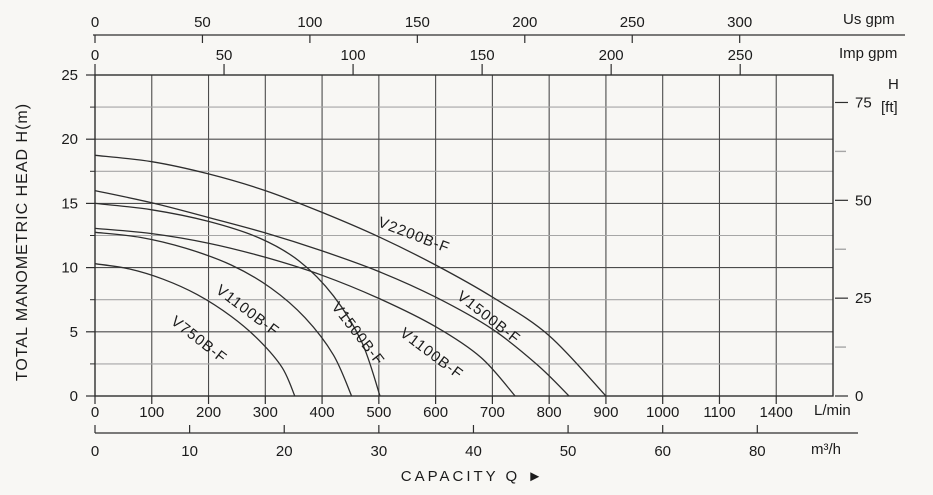  I want to click on us-gpm-tick-label: 250, so click(632, 22).